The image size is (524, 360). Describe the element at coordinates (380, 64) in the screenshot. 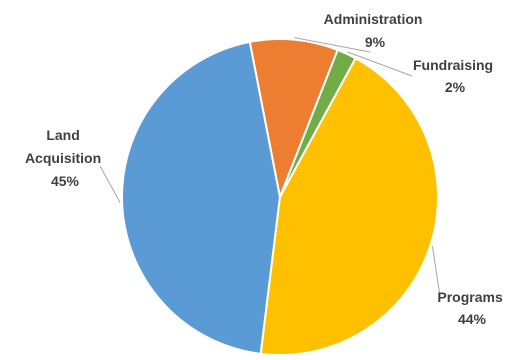

I see `leader-line-fundraising` at that location.